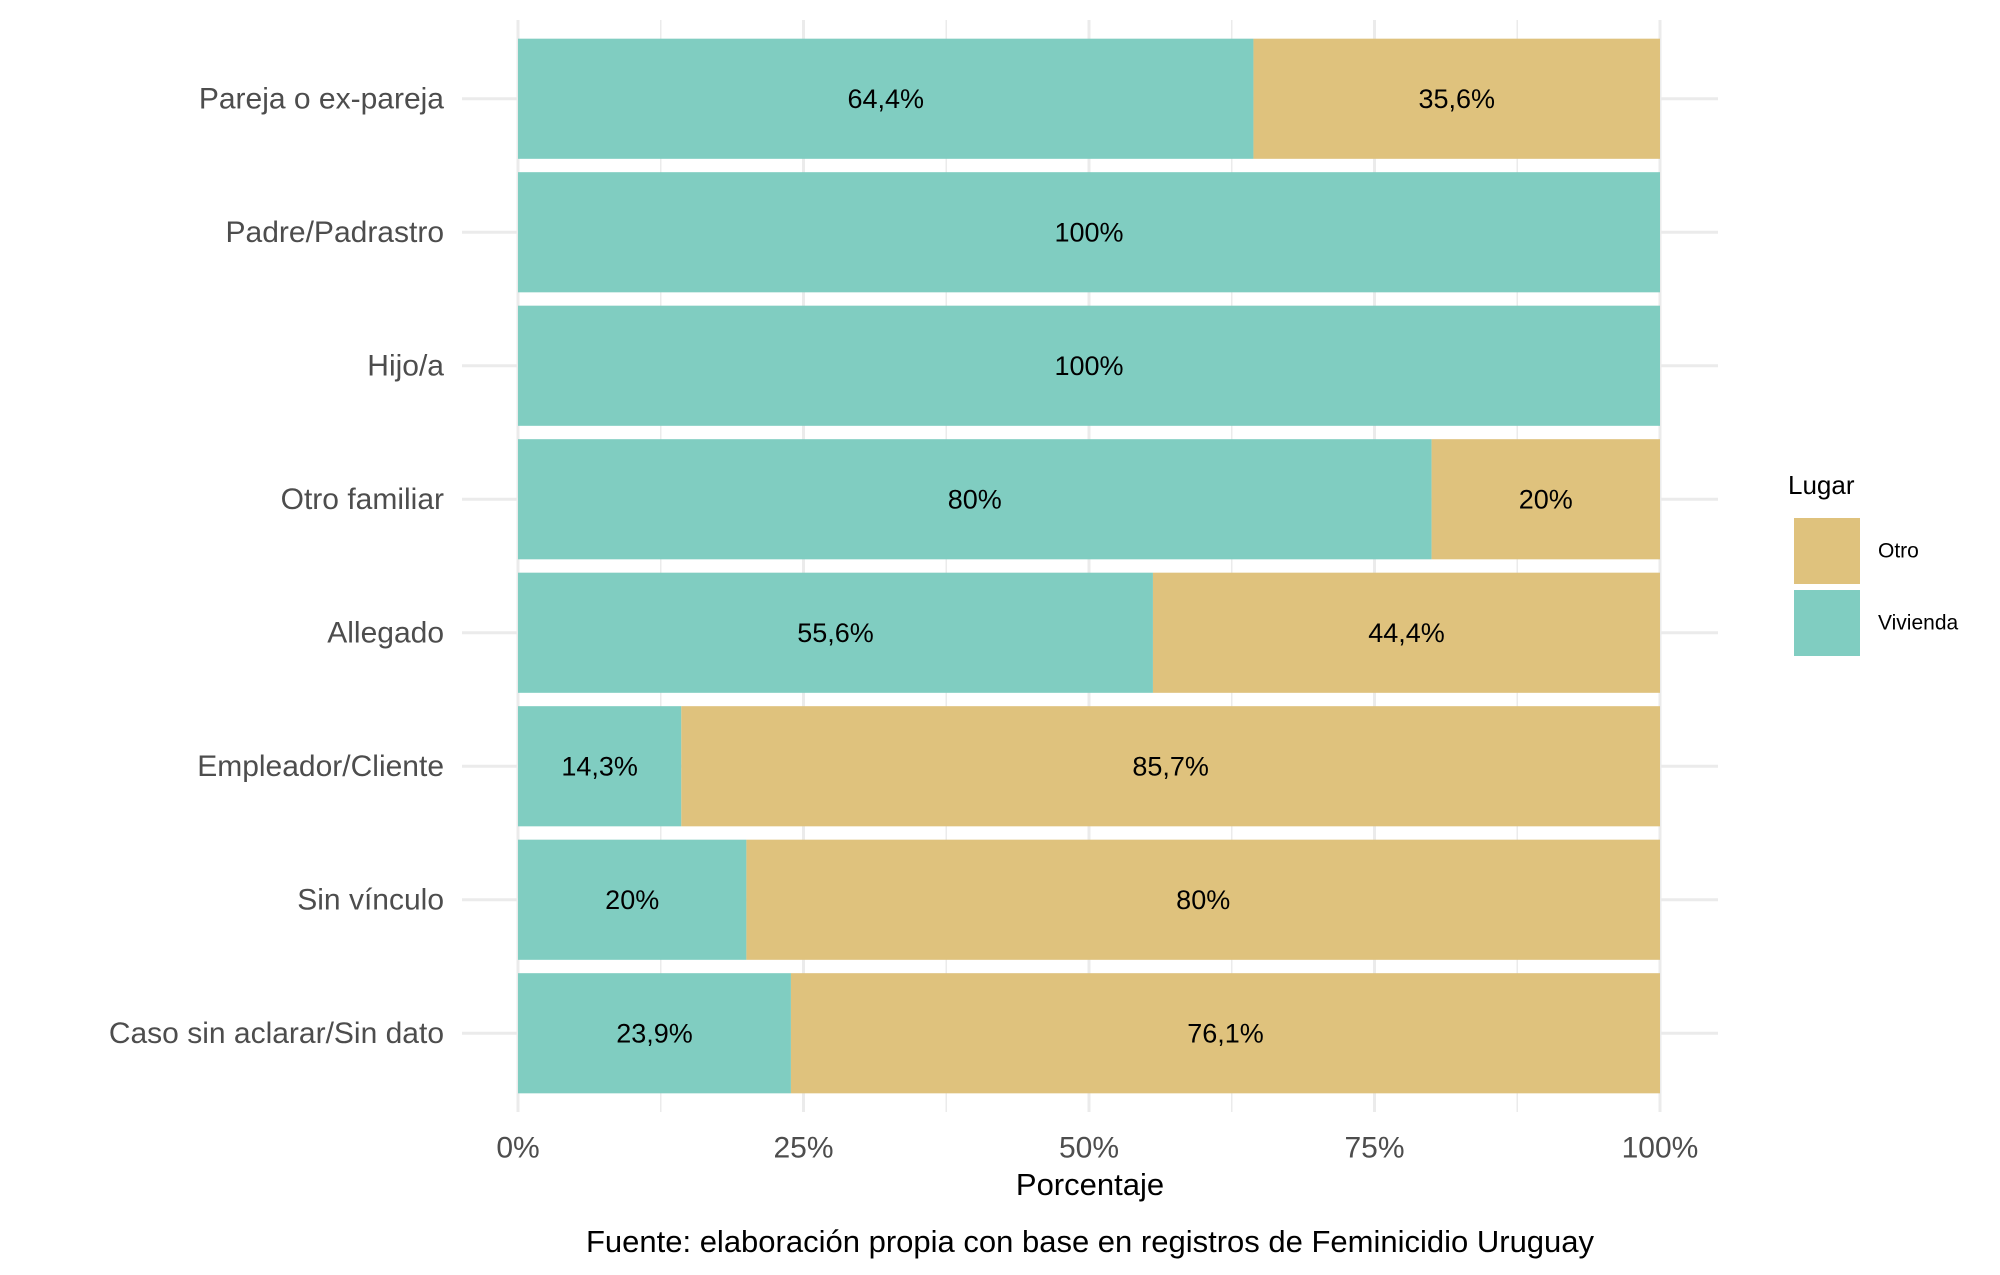  What do you see at coordinates (320, 766) in the screenshot?
I see `category-label-empleador-cliente: Empleador/Cliente` at bounding box center [320, 766].